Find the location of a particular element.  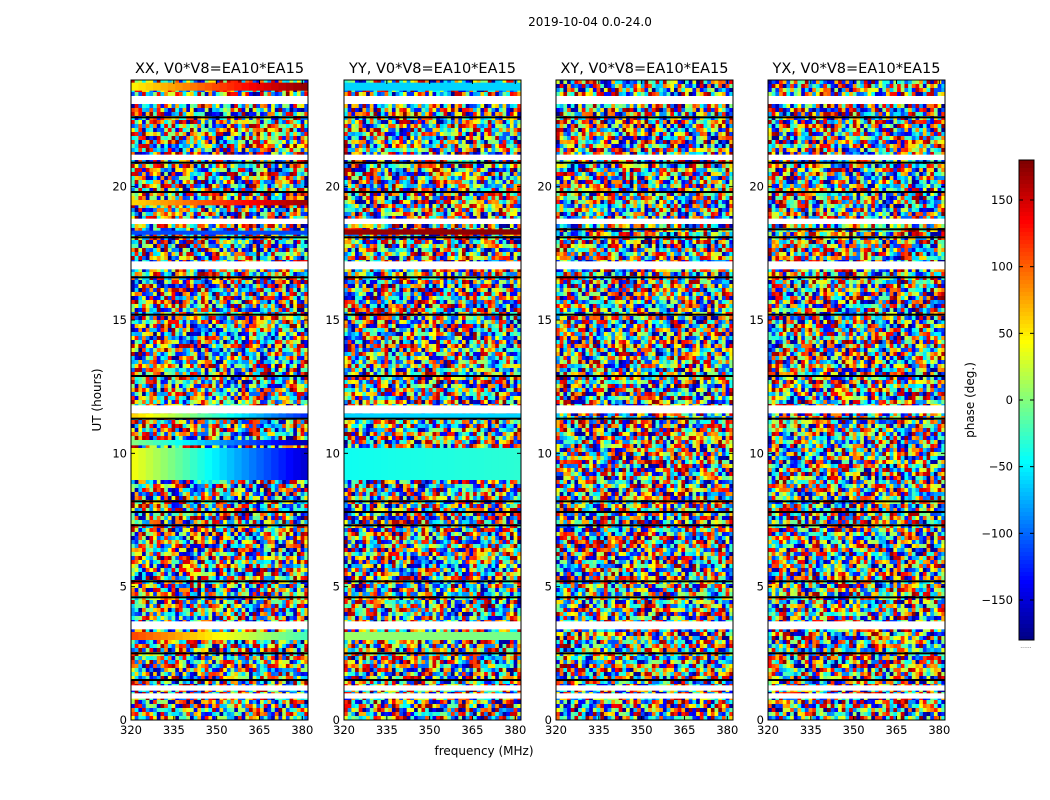

y-tick-label: 0 is located at coordinates (123, 720).